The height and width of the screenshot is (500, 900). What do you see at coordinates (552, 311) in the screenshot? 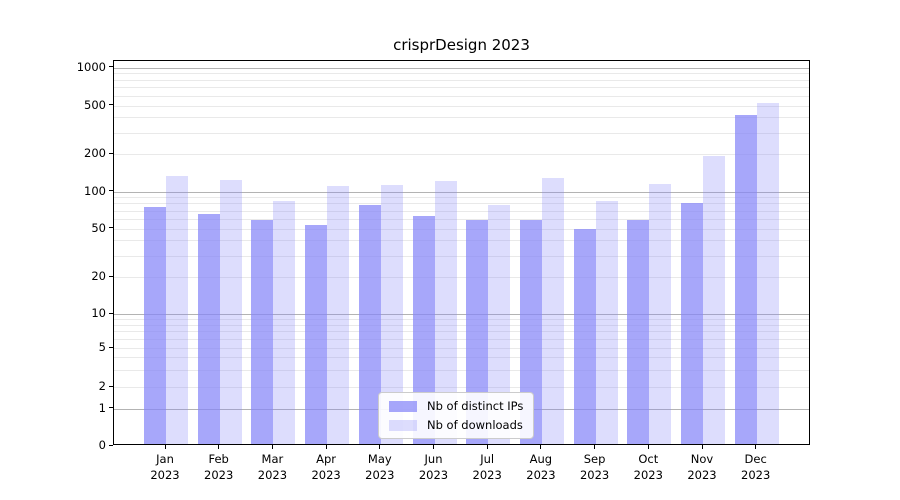
I see `bar-downloads-aug` at bounding box center [552, 311].